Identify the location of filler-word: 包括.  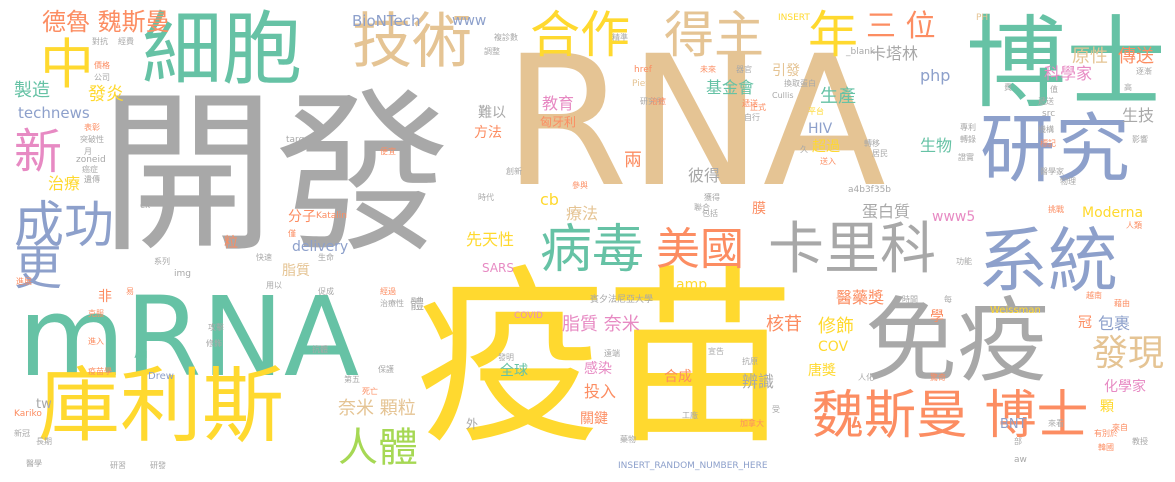
(710, 213).